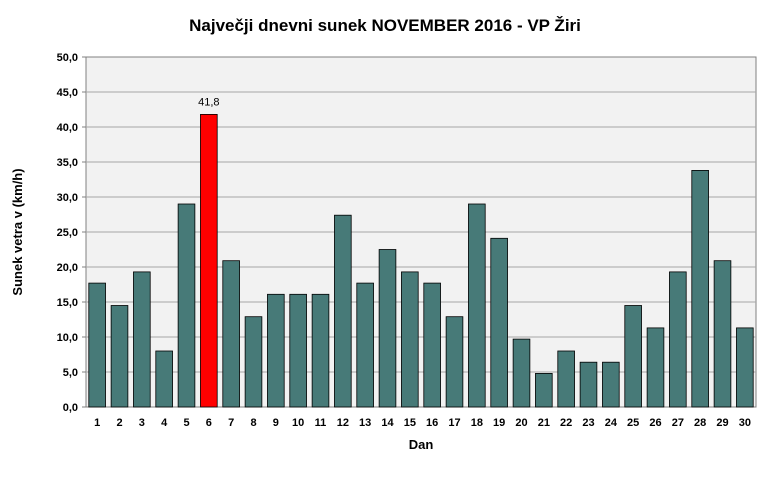 The width and height of the screenshot is (770, 477). I want to click on x-tick-label: 23, so click(588, 423).